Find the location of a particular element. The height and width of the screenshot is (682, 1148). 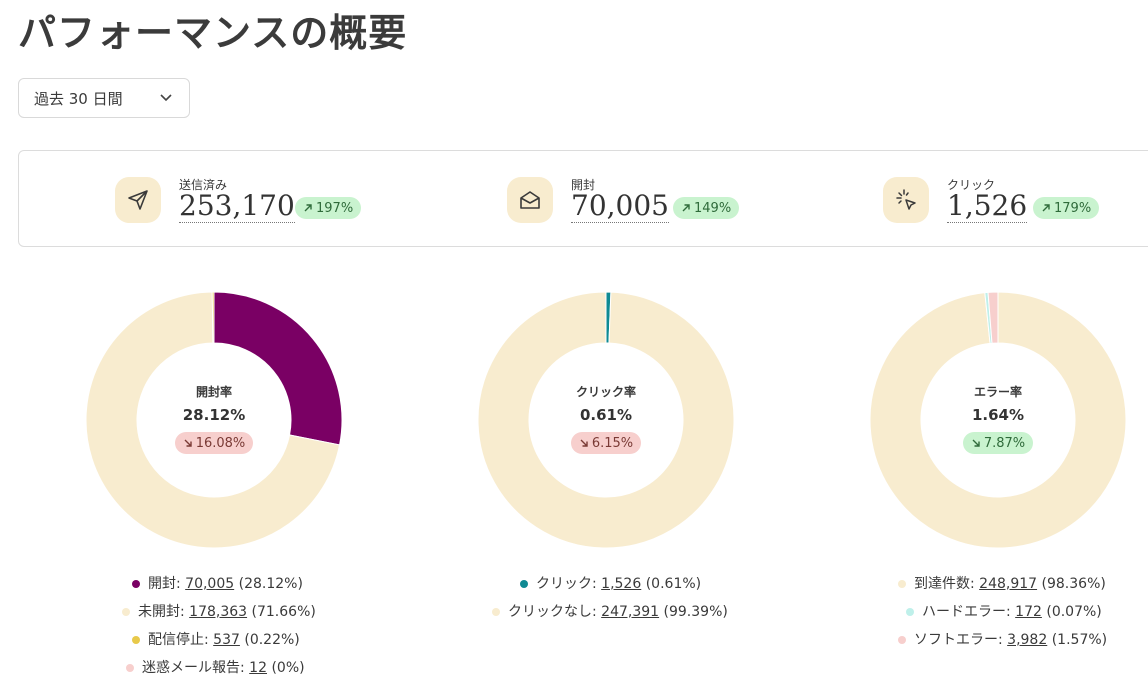

legend-item-clicked: クリック: 1,526 (0.61%) is located at coordinates (624, 584).